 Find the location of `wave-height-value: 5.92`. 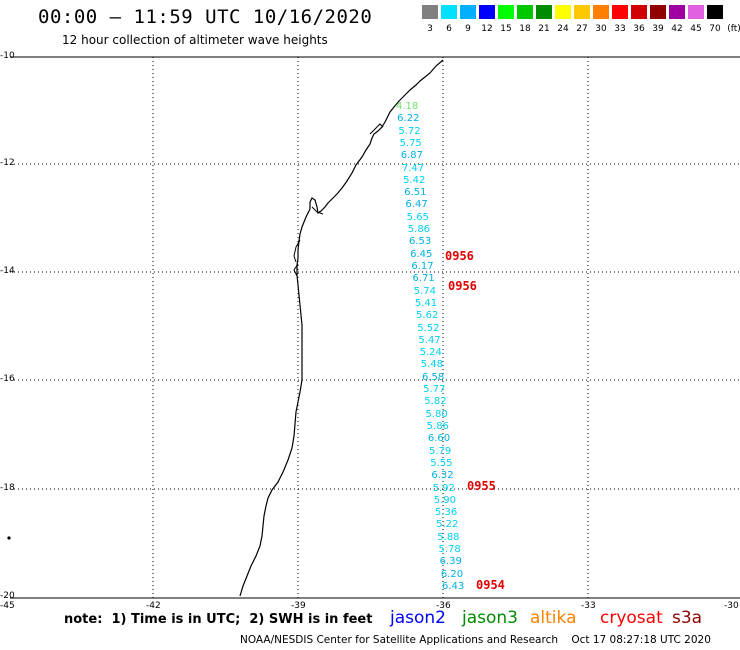

wave-height-value: 5.92 is located at coordinates (443, 488).